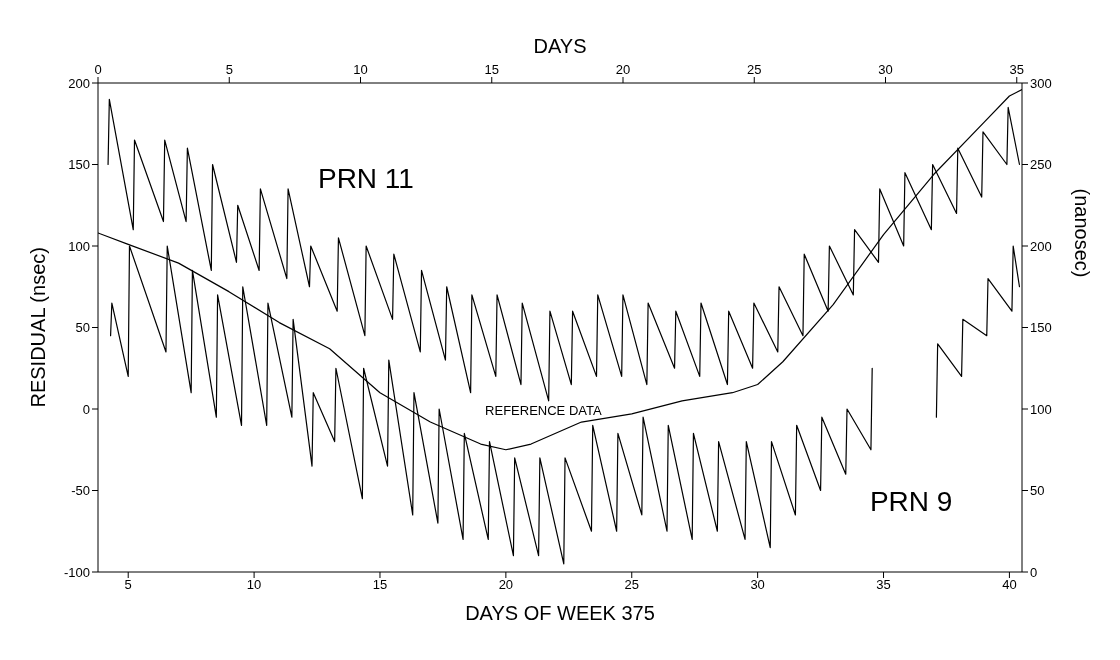 The height and width of the screenshot is (660, 1120). What do you see at coordinates (883, 585) in the screenshot?
I see `x-tick-label: 35` at bounding box center [883, 585].